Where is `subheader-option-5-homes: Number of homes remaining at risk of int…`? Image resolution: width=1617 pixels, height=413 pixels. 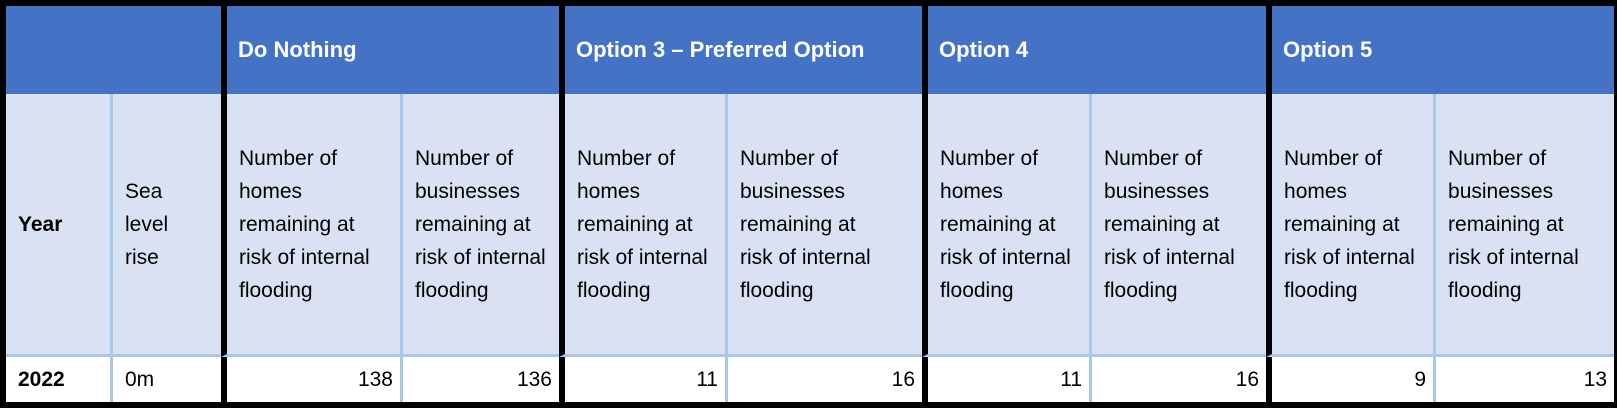
subheader-option-5-homes: Number of homes remaining at risk of int… is located at coordinates (1350, 226).